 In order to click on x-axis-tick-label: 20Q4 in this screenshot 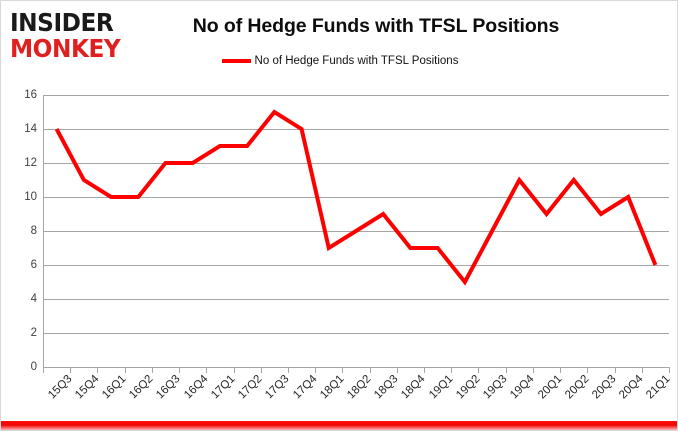, I will do `click(631, 387)`.